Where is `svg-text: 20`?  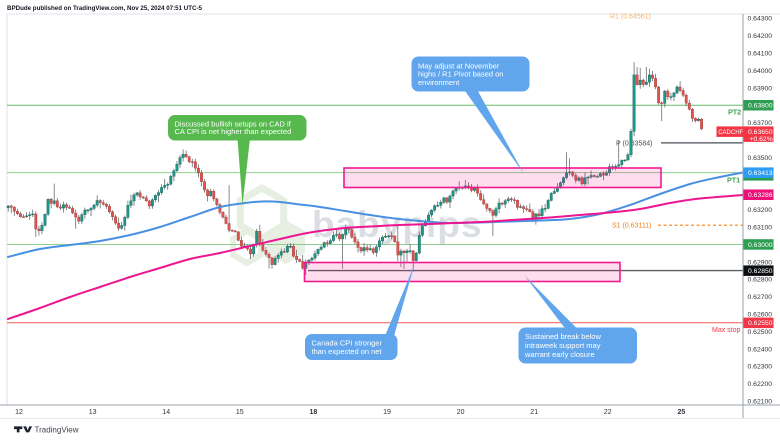
svg-text: 20 is located at coordinates (461, 412).